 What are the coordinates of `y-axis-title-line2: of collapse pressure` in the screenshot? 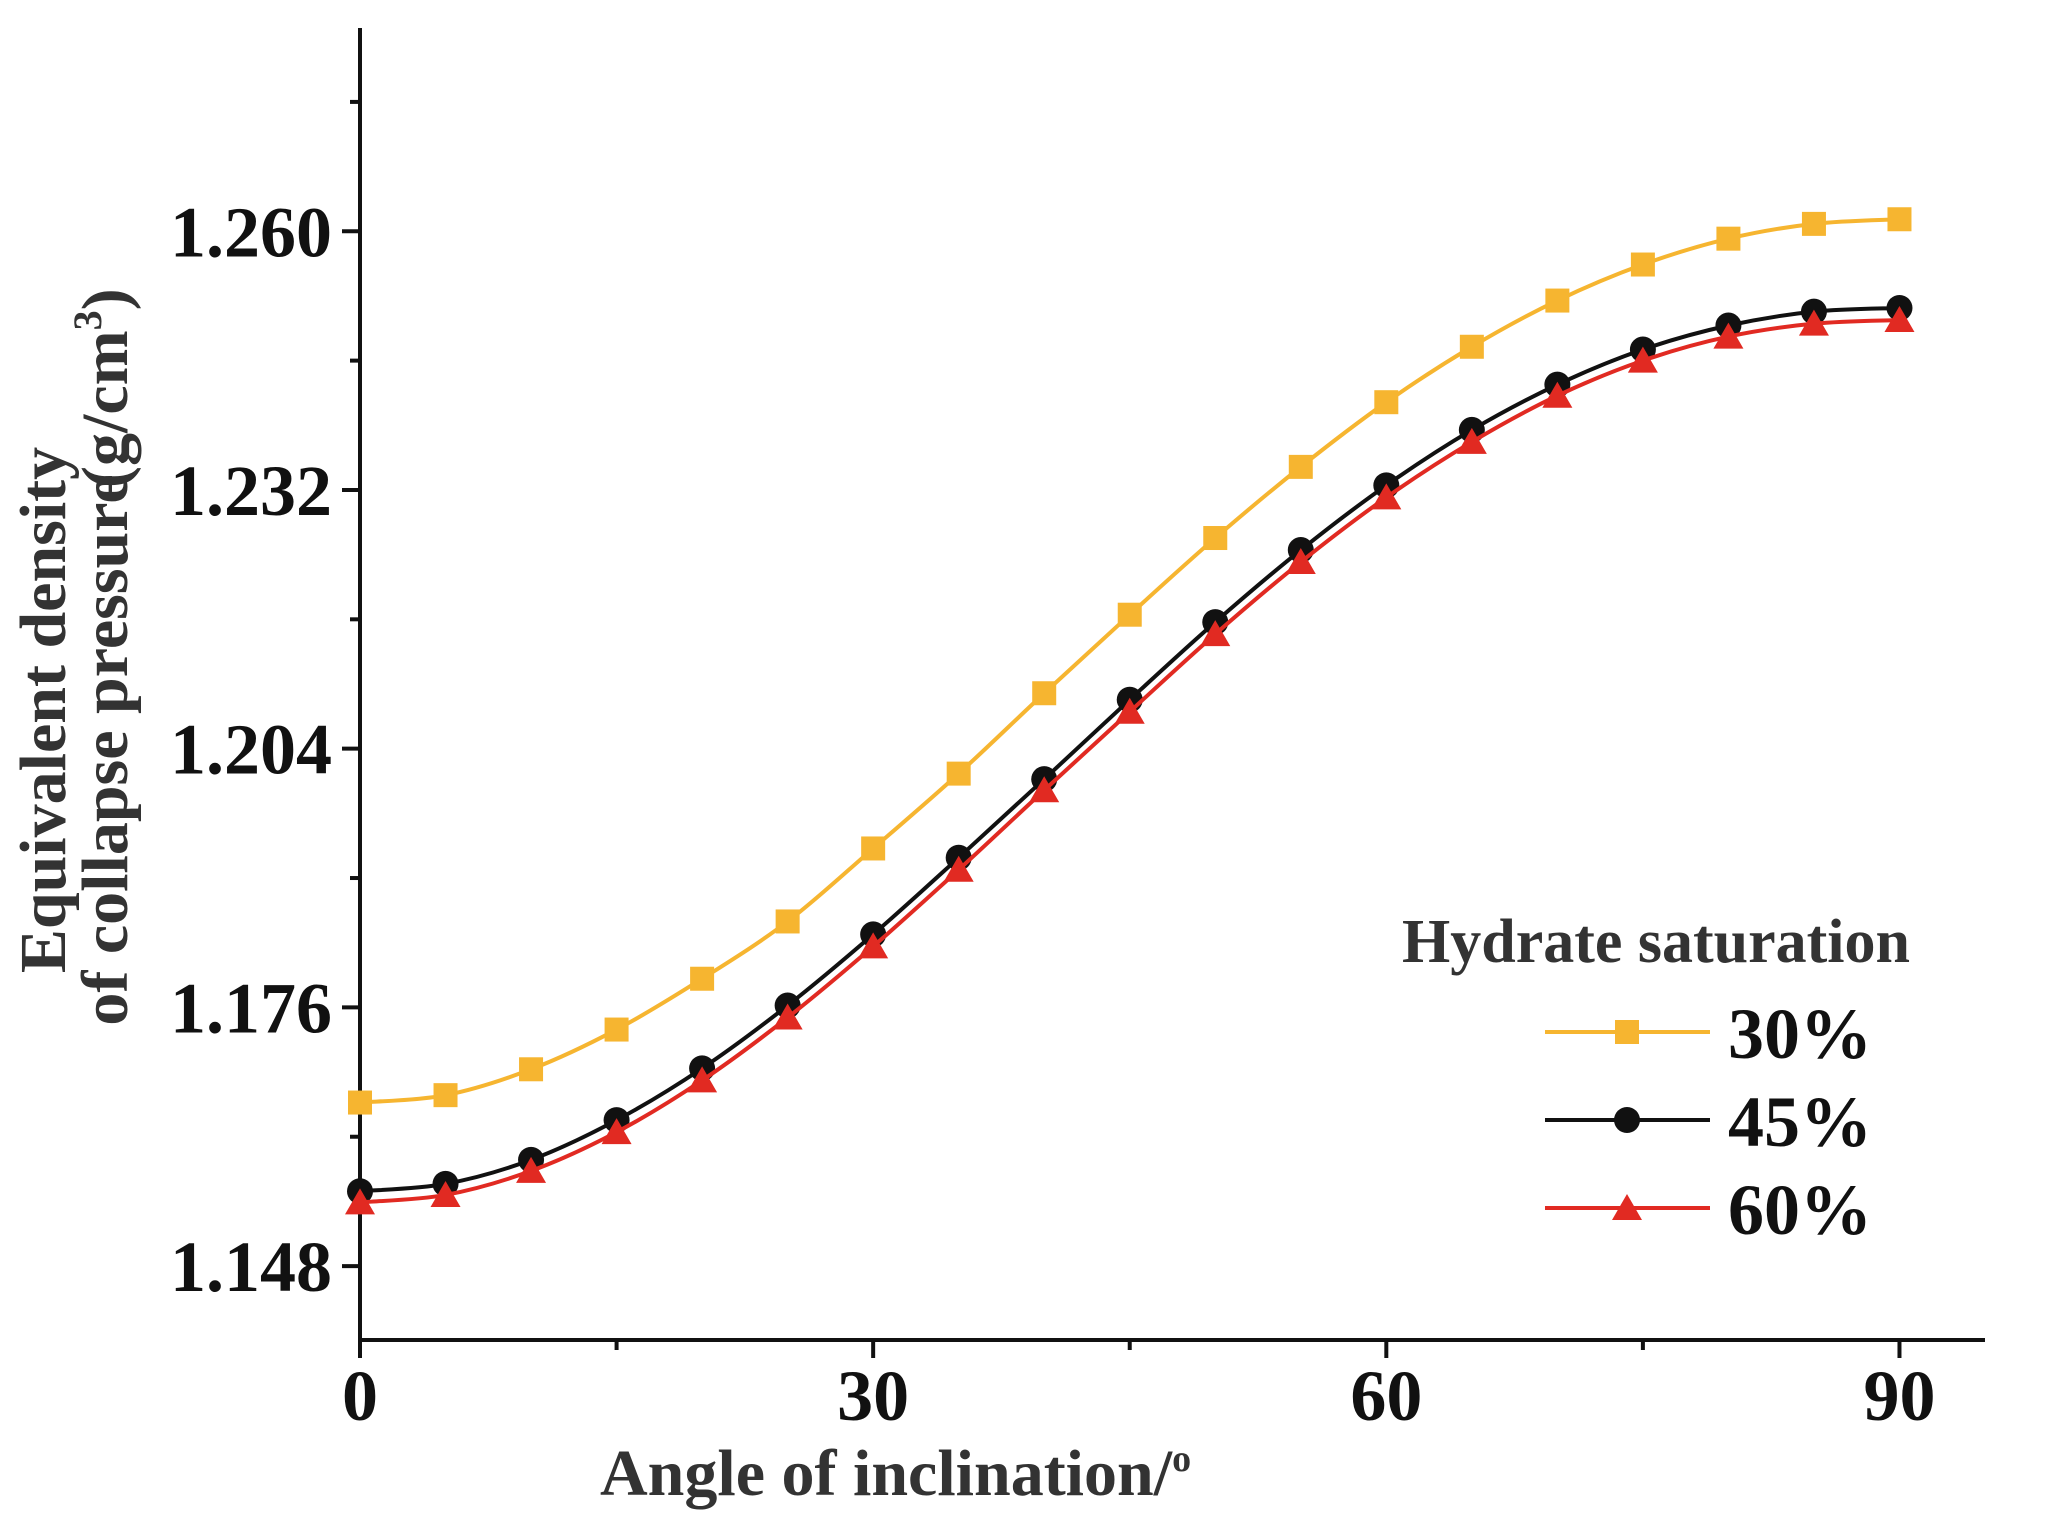 It's located at (105, 749).